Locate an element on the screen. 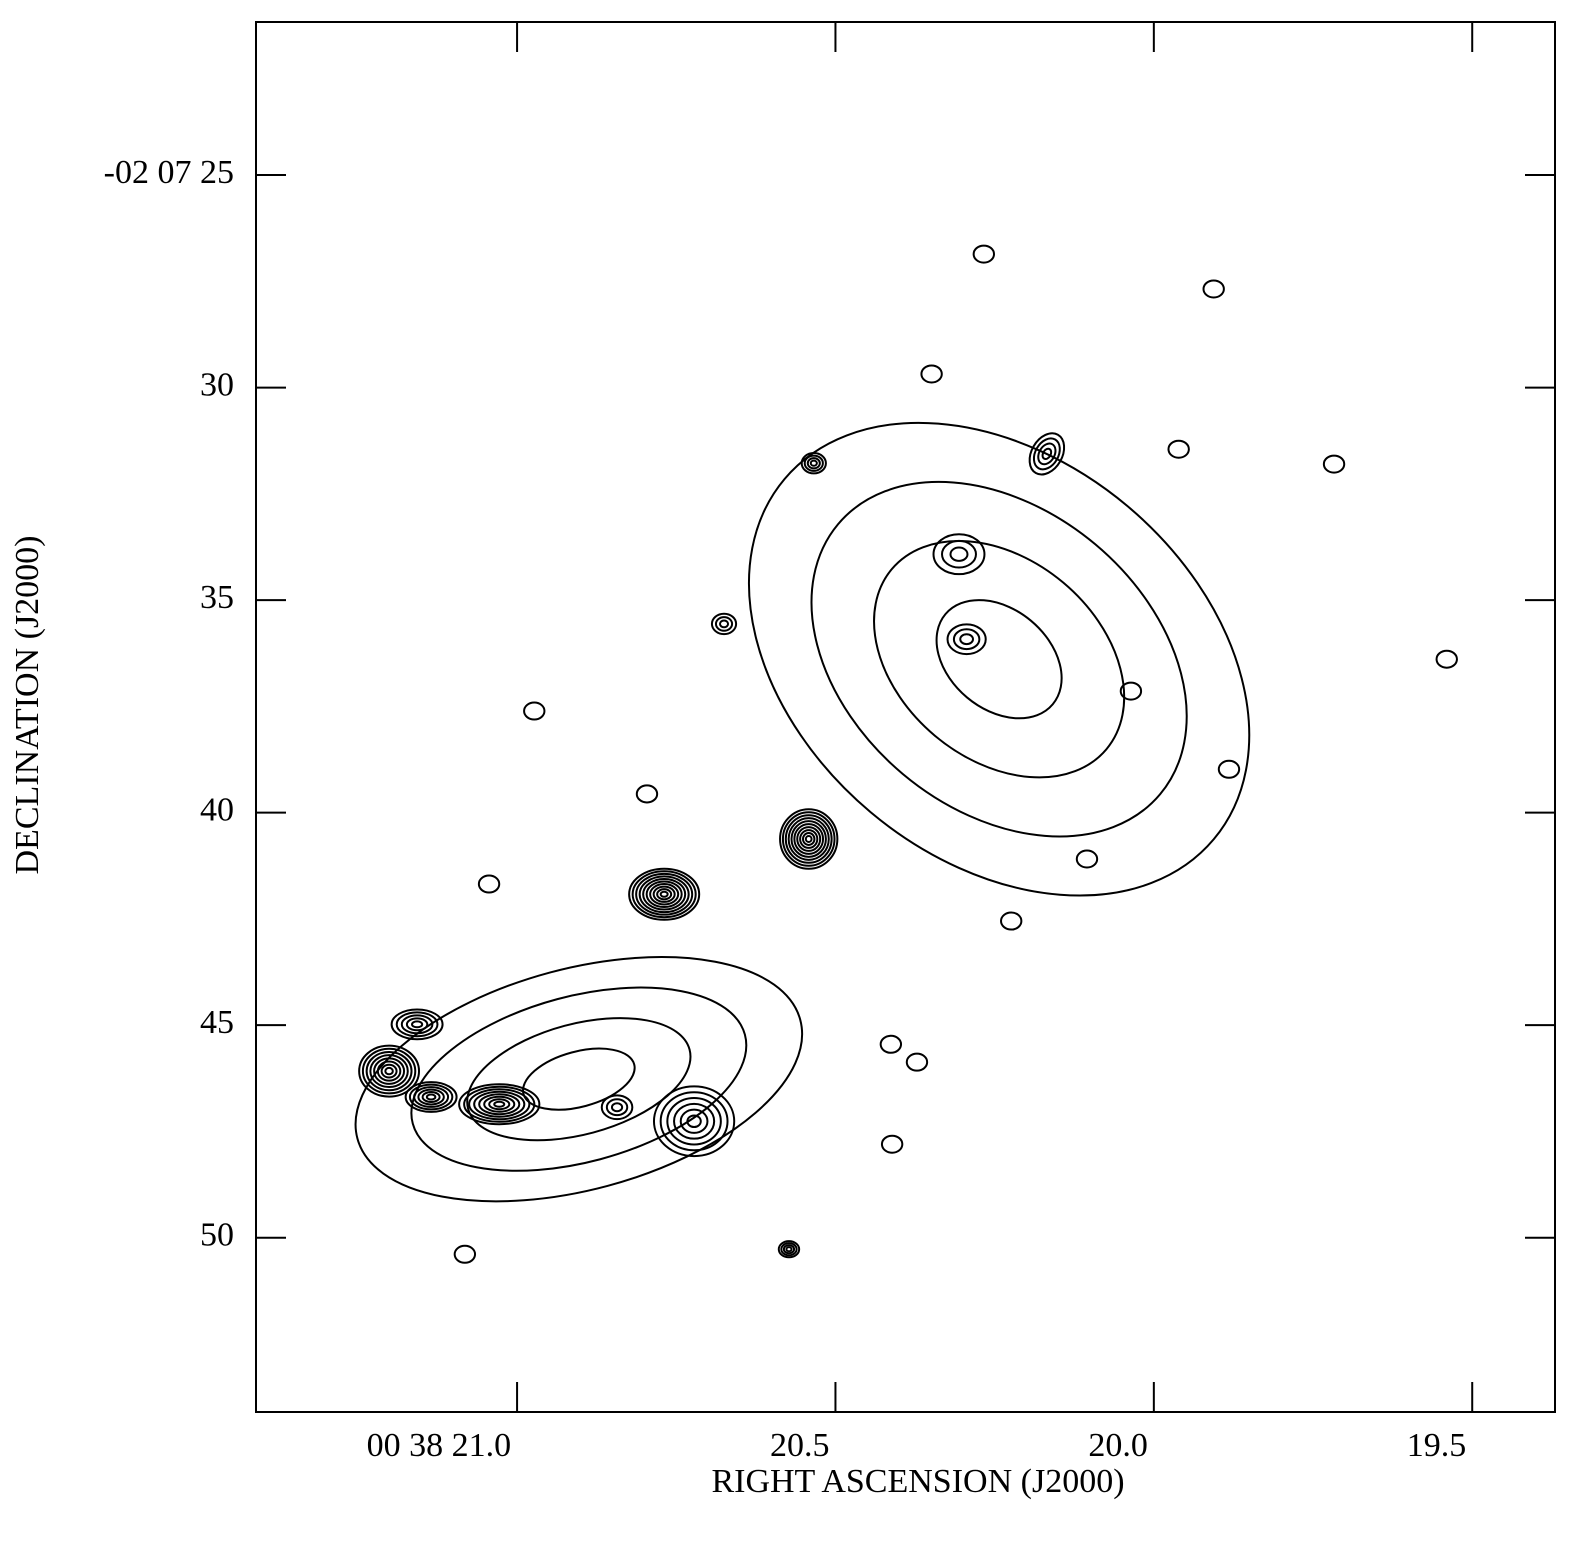 This screenshot has width=1596, height=1544. x-tick-label: 00 38 21.0 is located at coordinates (439, 1445).